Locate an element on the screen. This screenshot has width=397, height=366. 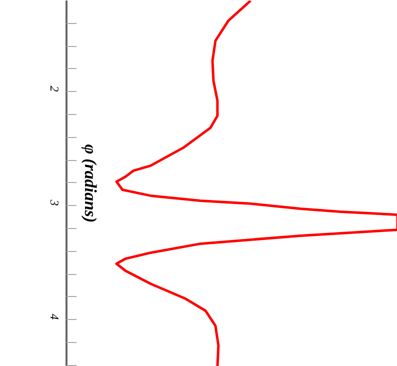
y-tick-label: 2 is located at coordinates (55, 89).